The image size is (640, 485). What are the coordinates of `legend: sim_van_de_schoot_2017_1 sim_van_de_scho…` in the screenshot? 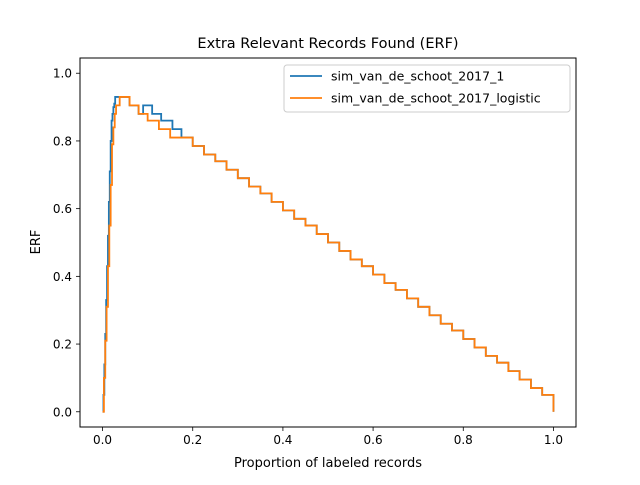 It's located at (427, 88).